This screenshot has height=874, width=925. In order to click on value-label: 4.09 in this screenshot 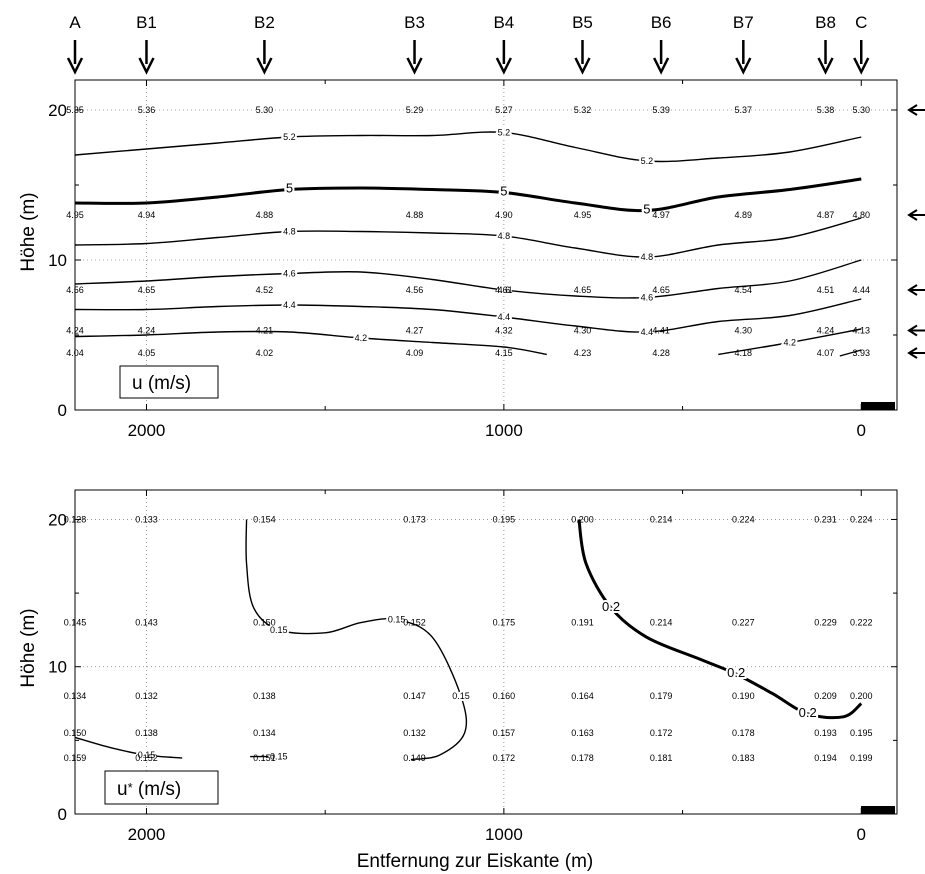, I will do `click(415, 353)`.